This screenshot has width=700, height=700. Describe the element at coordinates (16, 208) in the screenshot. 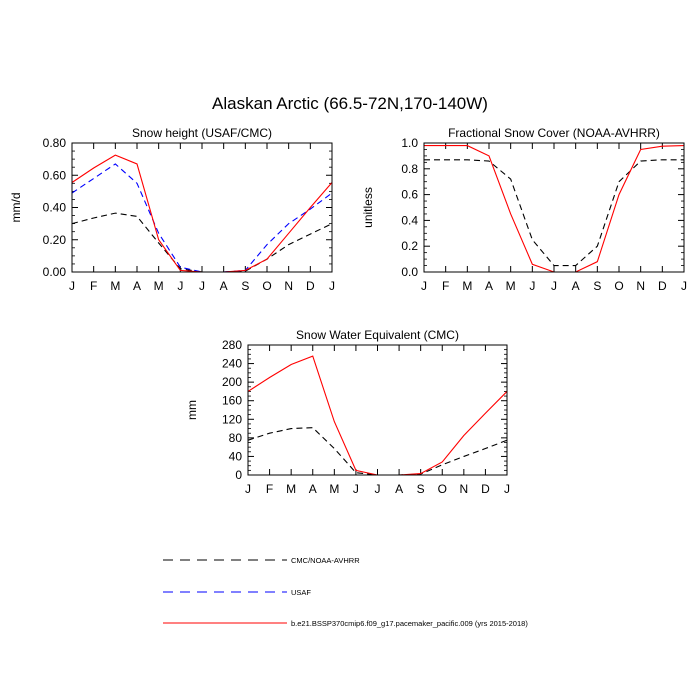

I see `y-axis-label: mm/d` at that location.